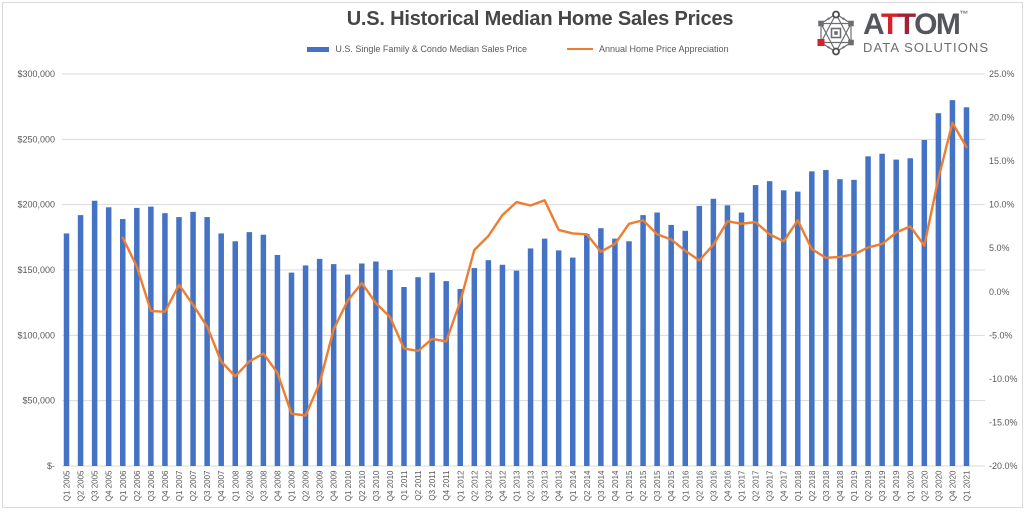 The width and height of the screenshot is (1024, 515). I want to click on median-price-bar-Q1-2019, so click(854, 322).